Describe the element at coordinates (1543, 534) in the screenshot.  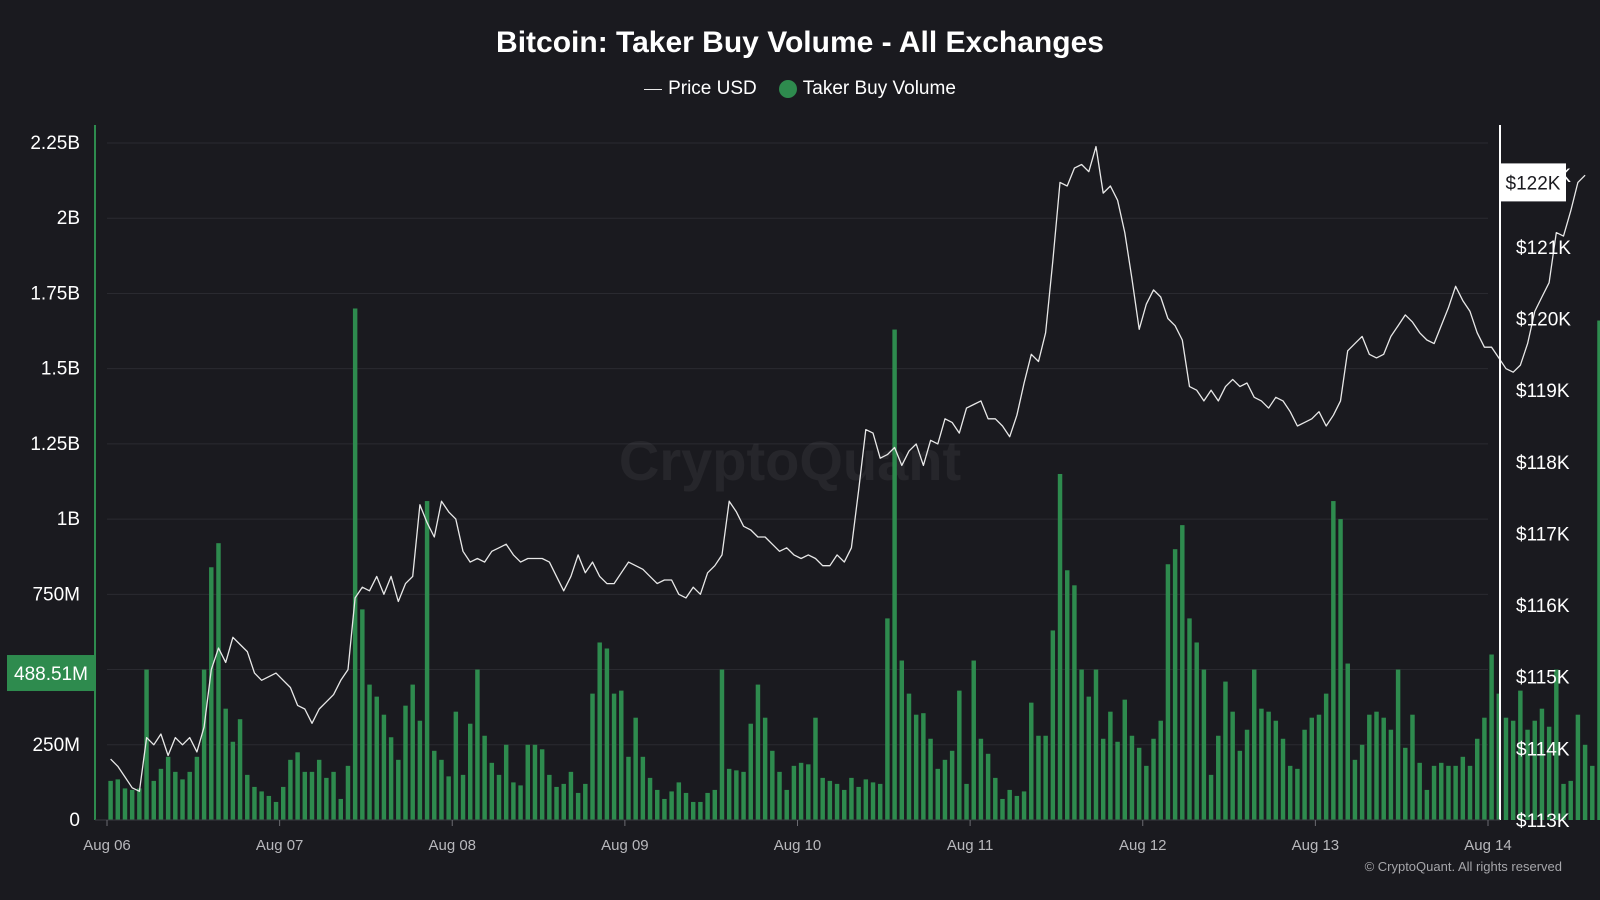
I see `right-tick-label: $117K` at that location.